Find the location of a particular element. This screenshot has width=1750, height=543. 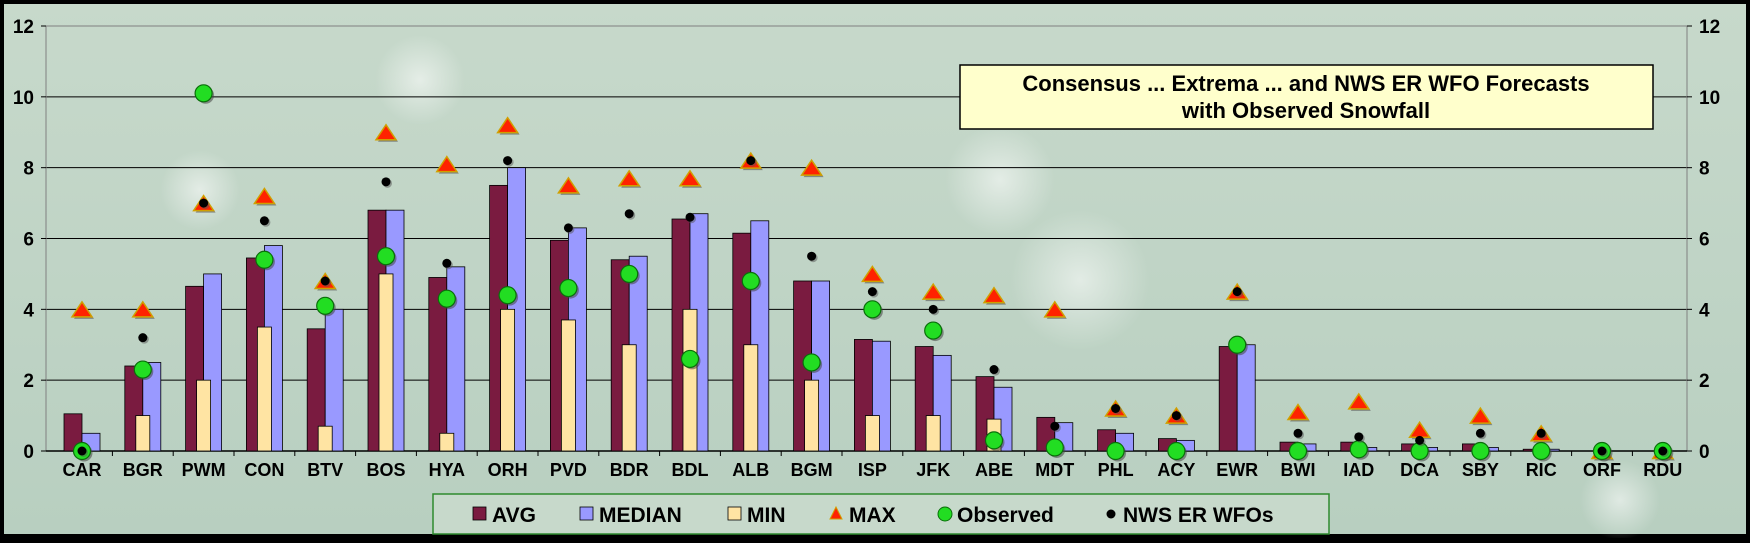

x-tick-label: BDR is located at coordinates (629, 470).